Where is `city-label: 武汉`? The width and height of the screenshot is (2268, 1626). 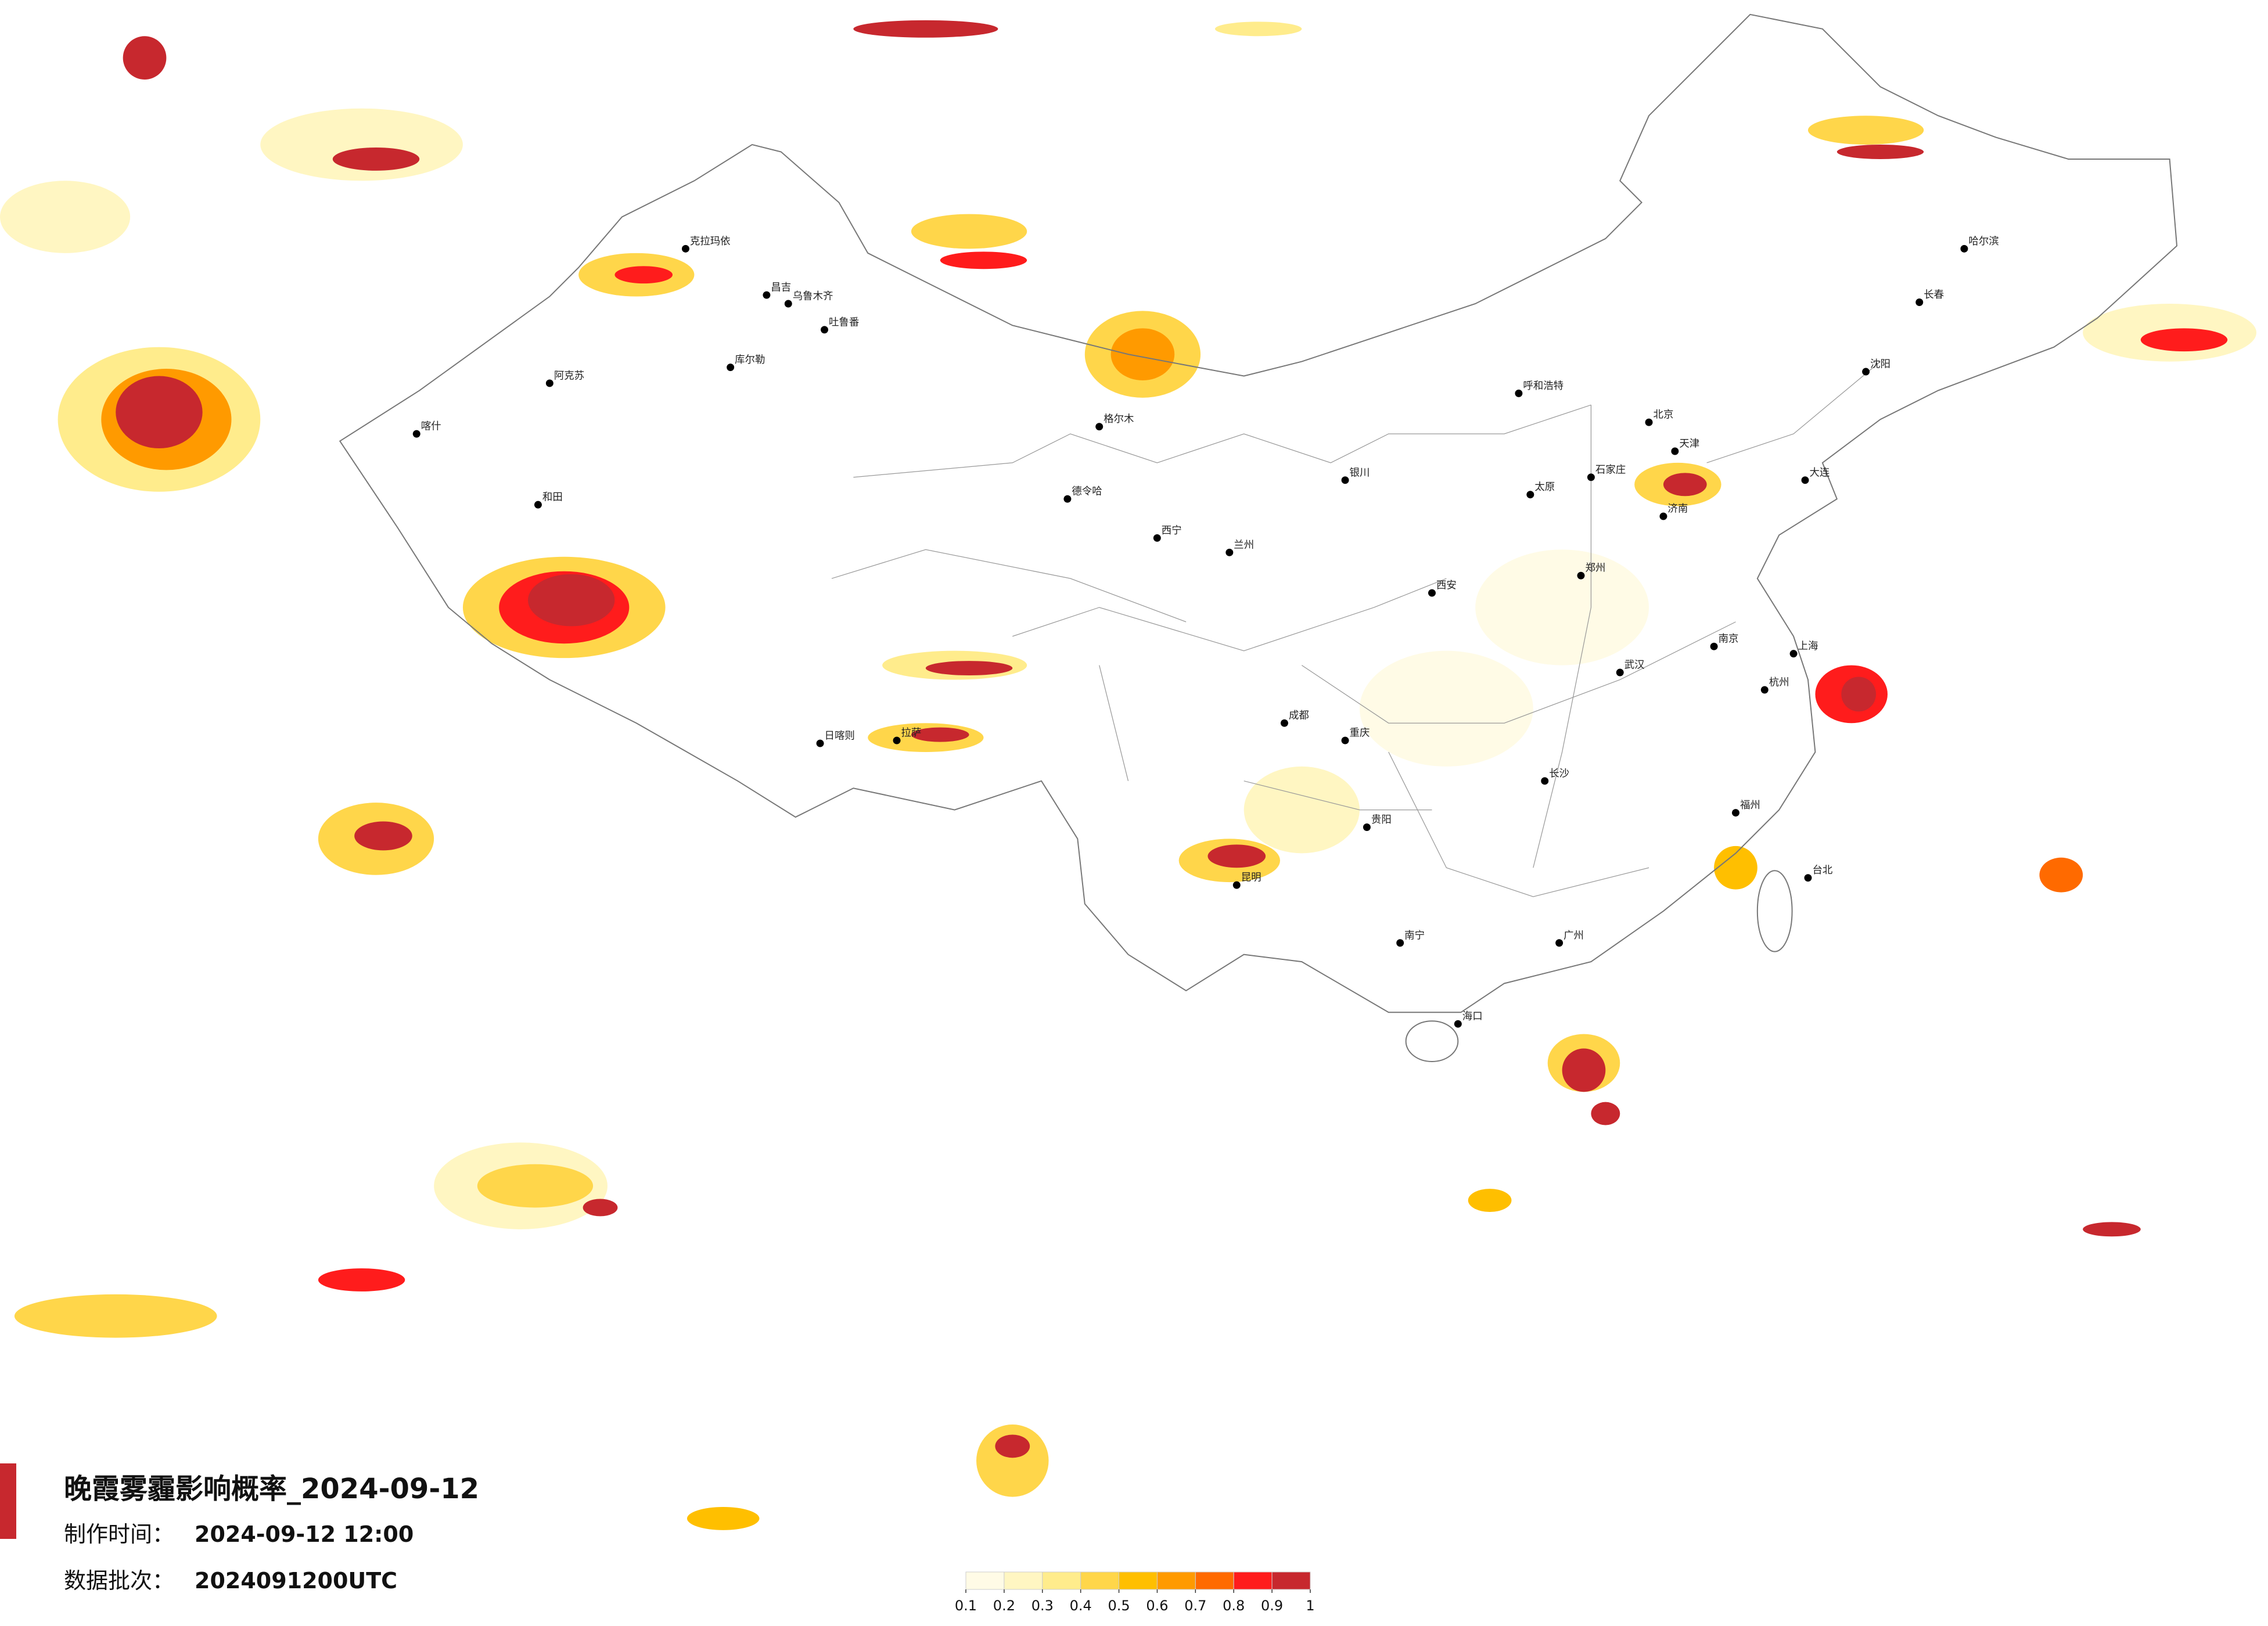 city-label: 武汉 is located at coordinates (1634, 665).